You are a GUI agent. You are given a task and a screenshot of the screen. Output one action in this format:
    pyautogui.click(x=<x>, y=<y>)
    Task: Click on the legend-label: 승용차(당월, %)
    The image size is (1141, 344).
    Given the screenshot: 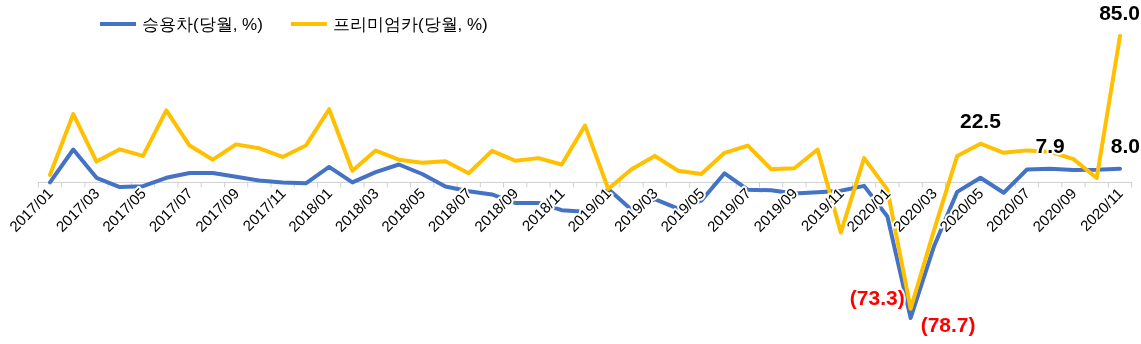 What is the action you would take?
    pyautogui.click(x=202, y=24)
    